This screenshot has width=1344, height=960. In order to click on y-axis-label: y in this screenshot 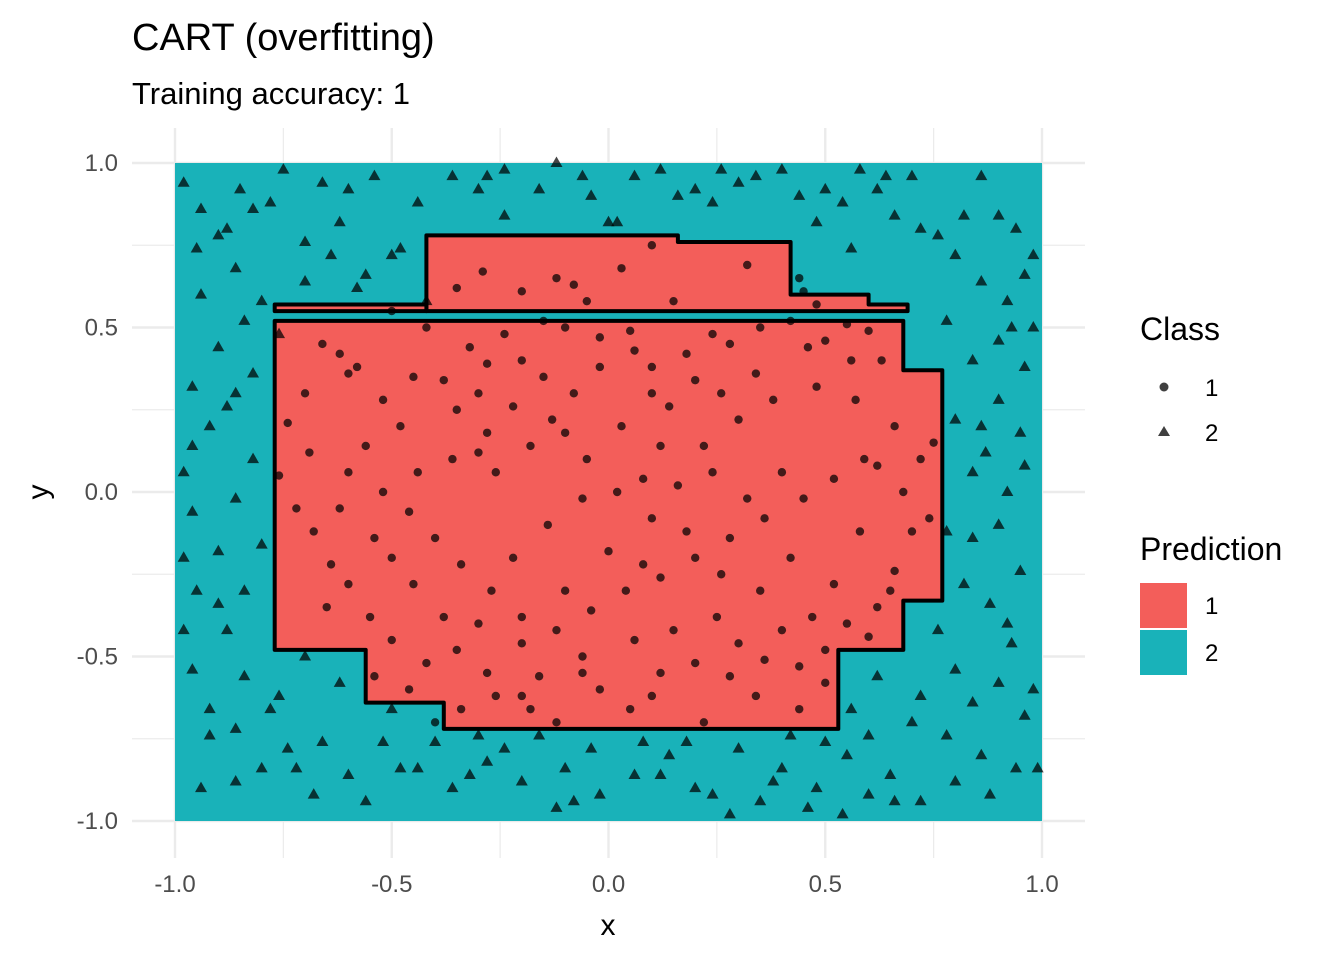, I will do `click(38, 492)`.